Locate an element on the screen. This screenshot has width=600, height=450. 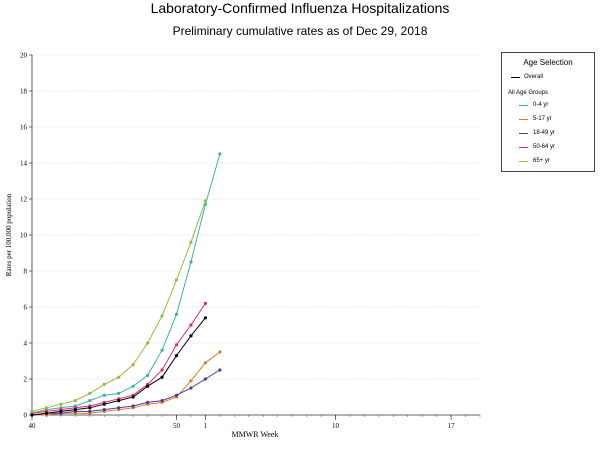
x-tick-label: 17 is located at coordinates (452, 426).